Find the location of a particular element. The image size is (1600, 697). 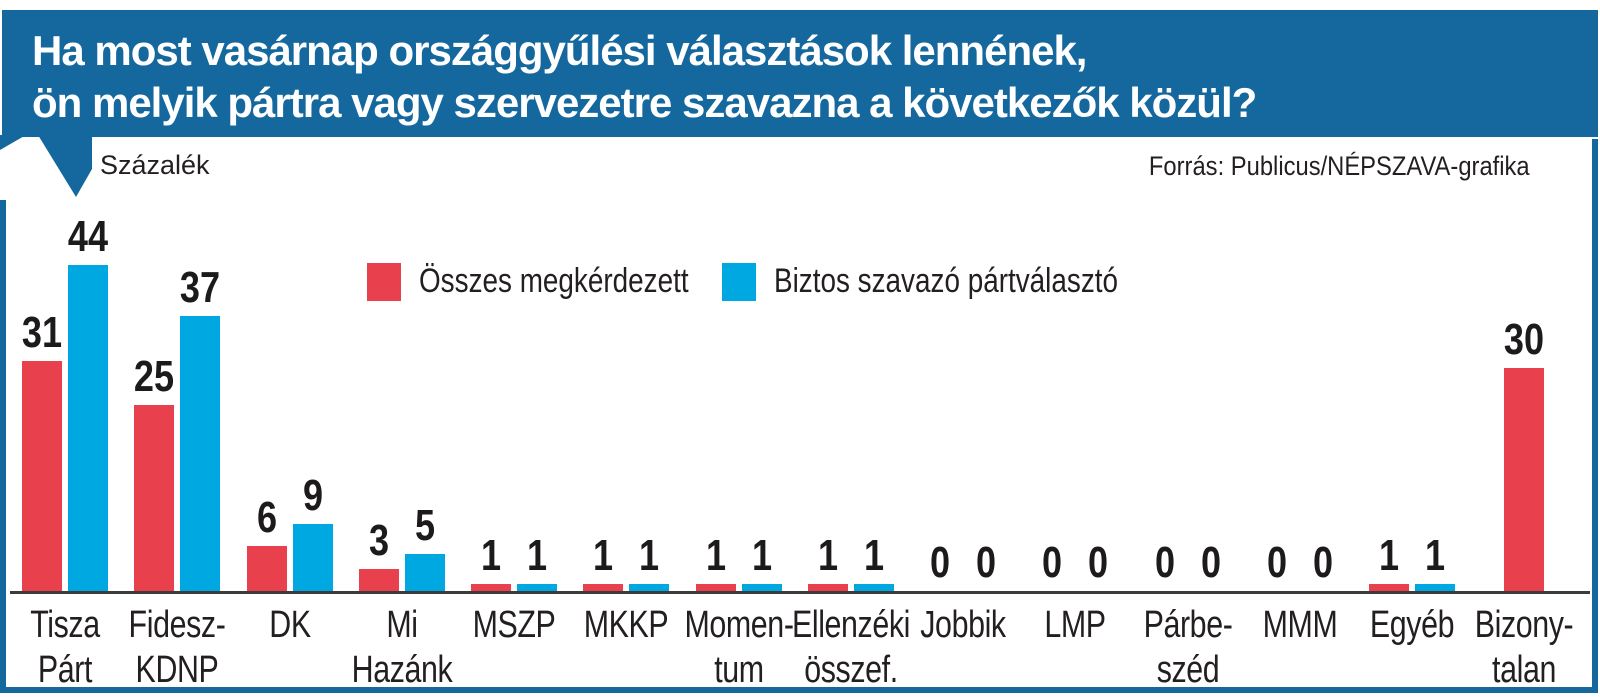

category-label: MMM is located at coordinates (1300, 625).